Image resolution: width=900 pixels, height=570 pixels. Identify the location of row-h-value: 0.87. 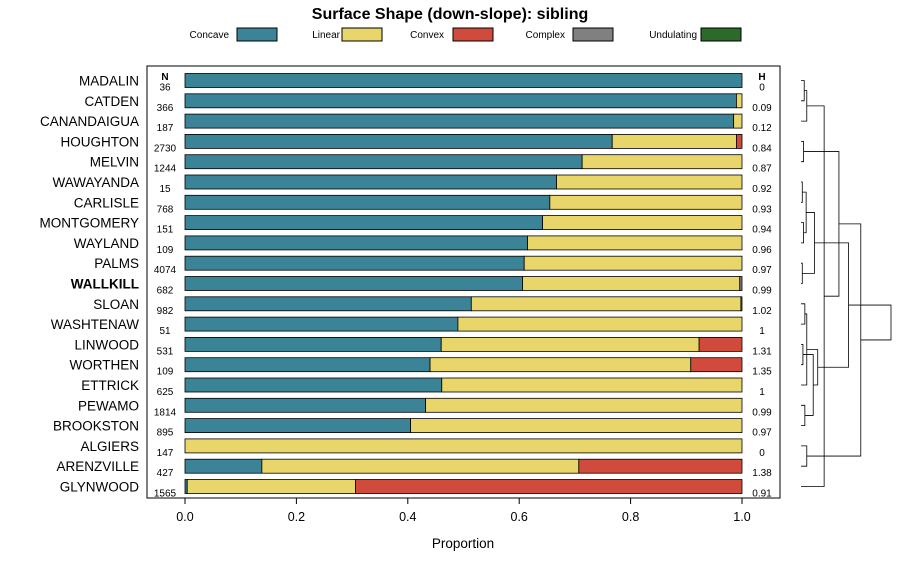
(762, 169).